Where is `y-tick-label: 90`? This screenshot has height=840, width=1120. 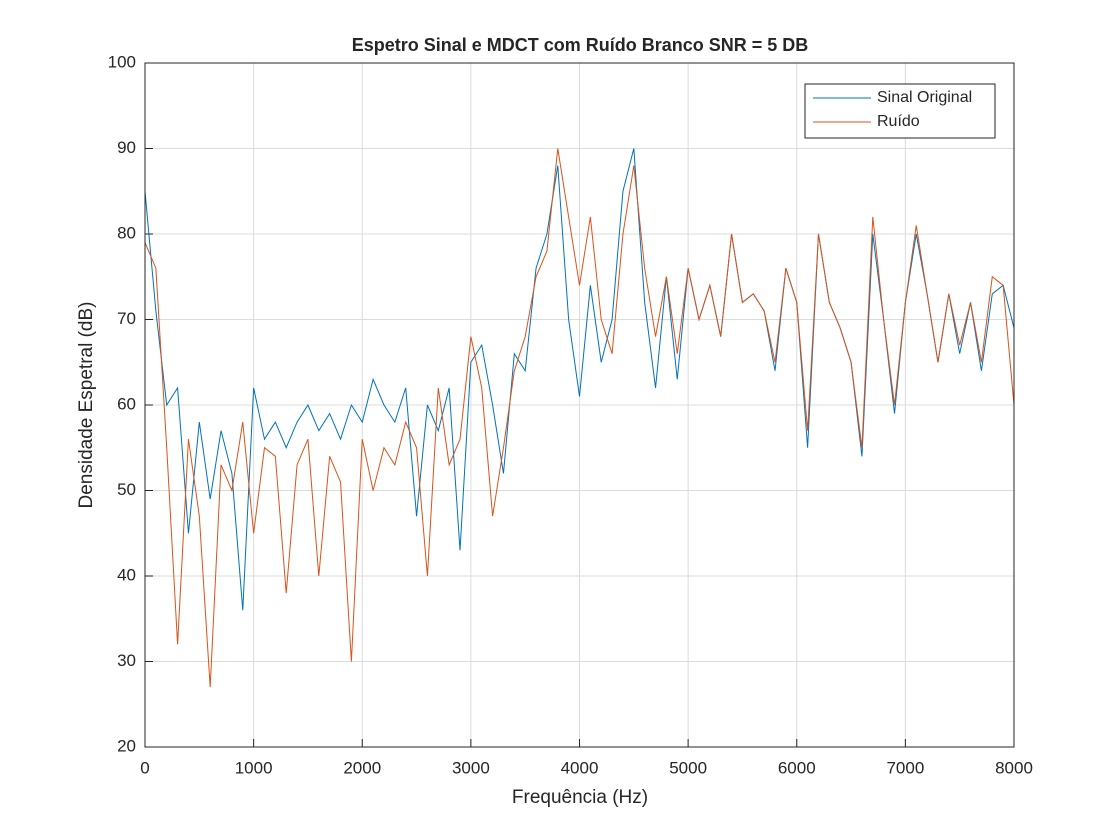
y-tick-label: 90 is located at coordinates (126, 147).